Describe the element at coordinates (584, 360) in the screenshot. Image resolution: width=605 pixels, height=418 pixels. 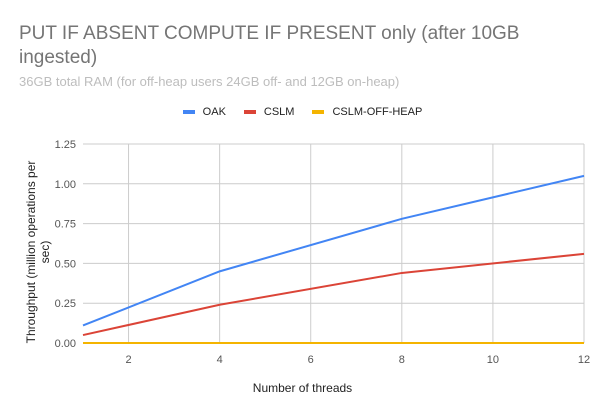
I see `x-tick-label: 12` at that location.